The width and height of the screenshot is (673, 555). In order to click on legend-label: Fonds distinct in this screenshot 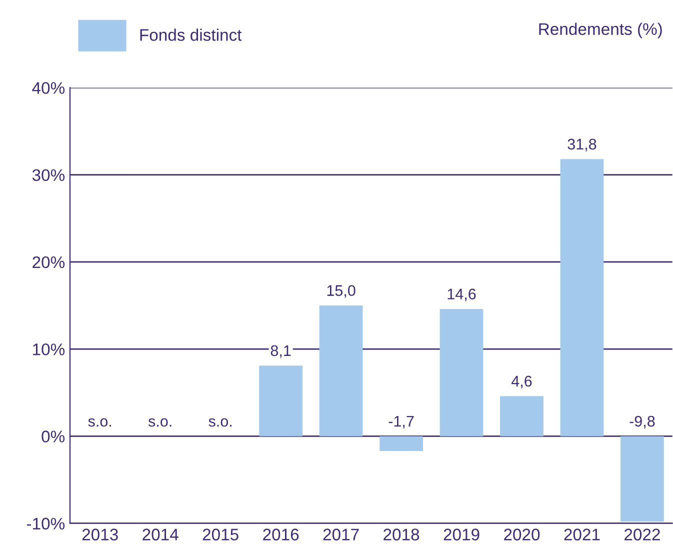, I will do `click(191, 34)`.